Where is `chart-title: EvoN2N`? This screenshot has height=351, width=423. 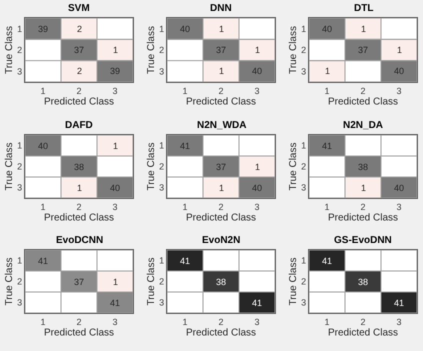
chart-title: EvoN2N is located at coordinates (221, 240).